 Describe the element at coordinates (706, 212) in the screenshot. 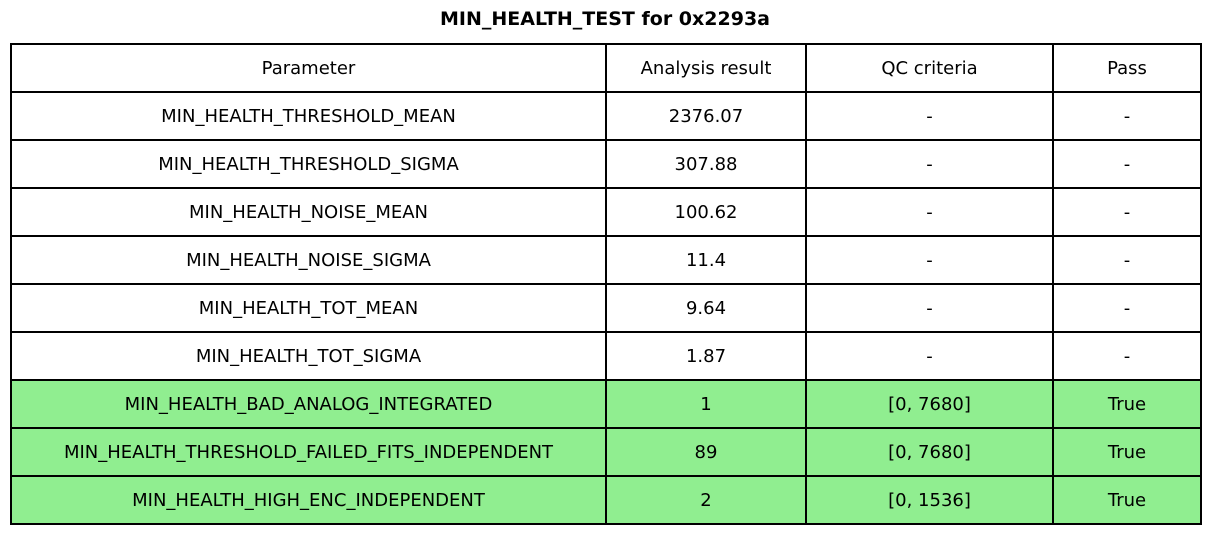

I see `cell-analysis-result: 100.62` at that location.